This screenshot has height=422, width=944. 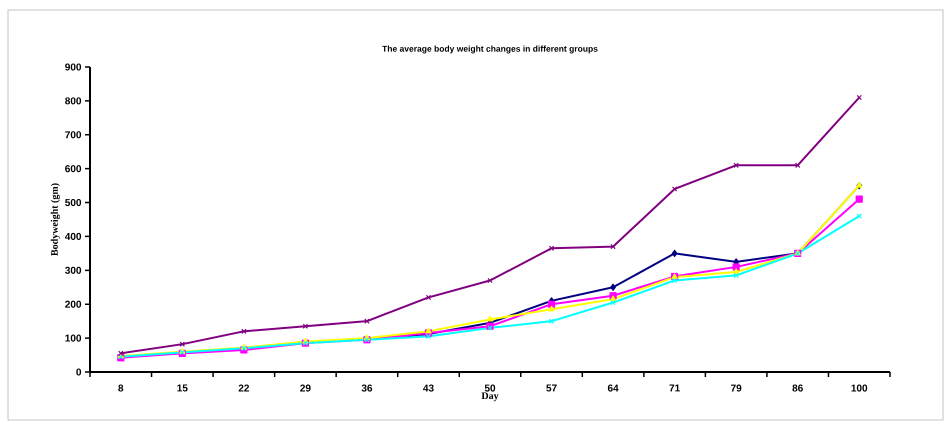 I want to click on y-tick-label: 500, so click(x=73, y=202).